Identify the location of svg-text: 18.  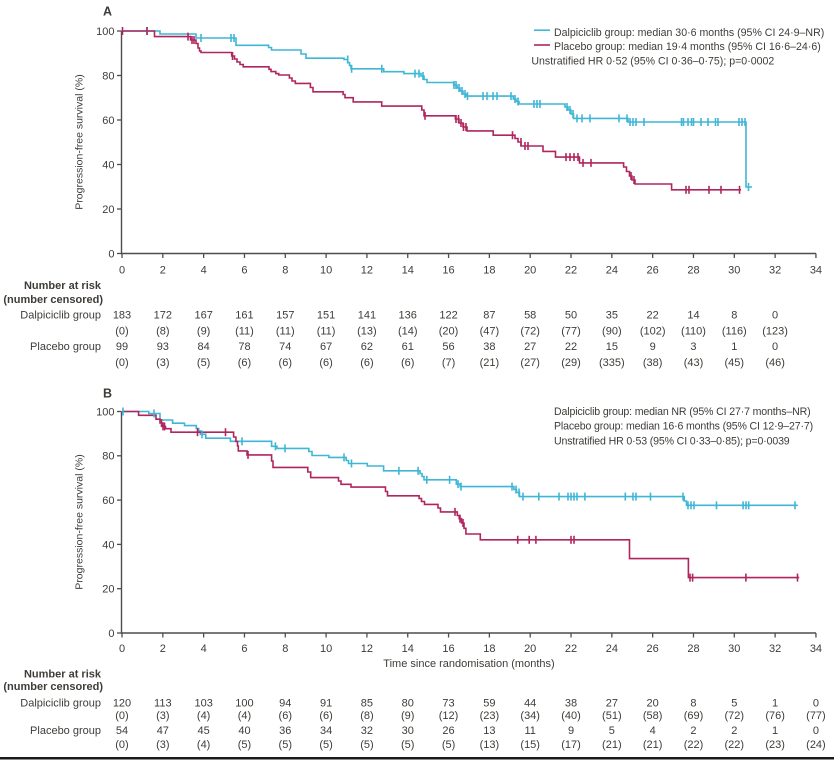
(489, 271).